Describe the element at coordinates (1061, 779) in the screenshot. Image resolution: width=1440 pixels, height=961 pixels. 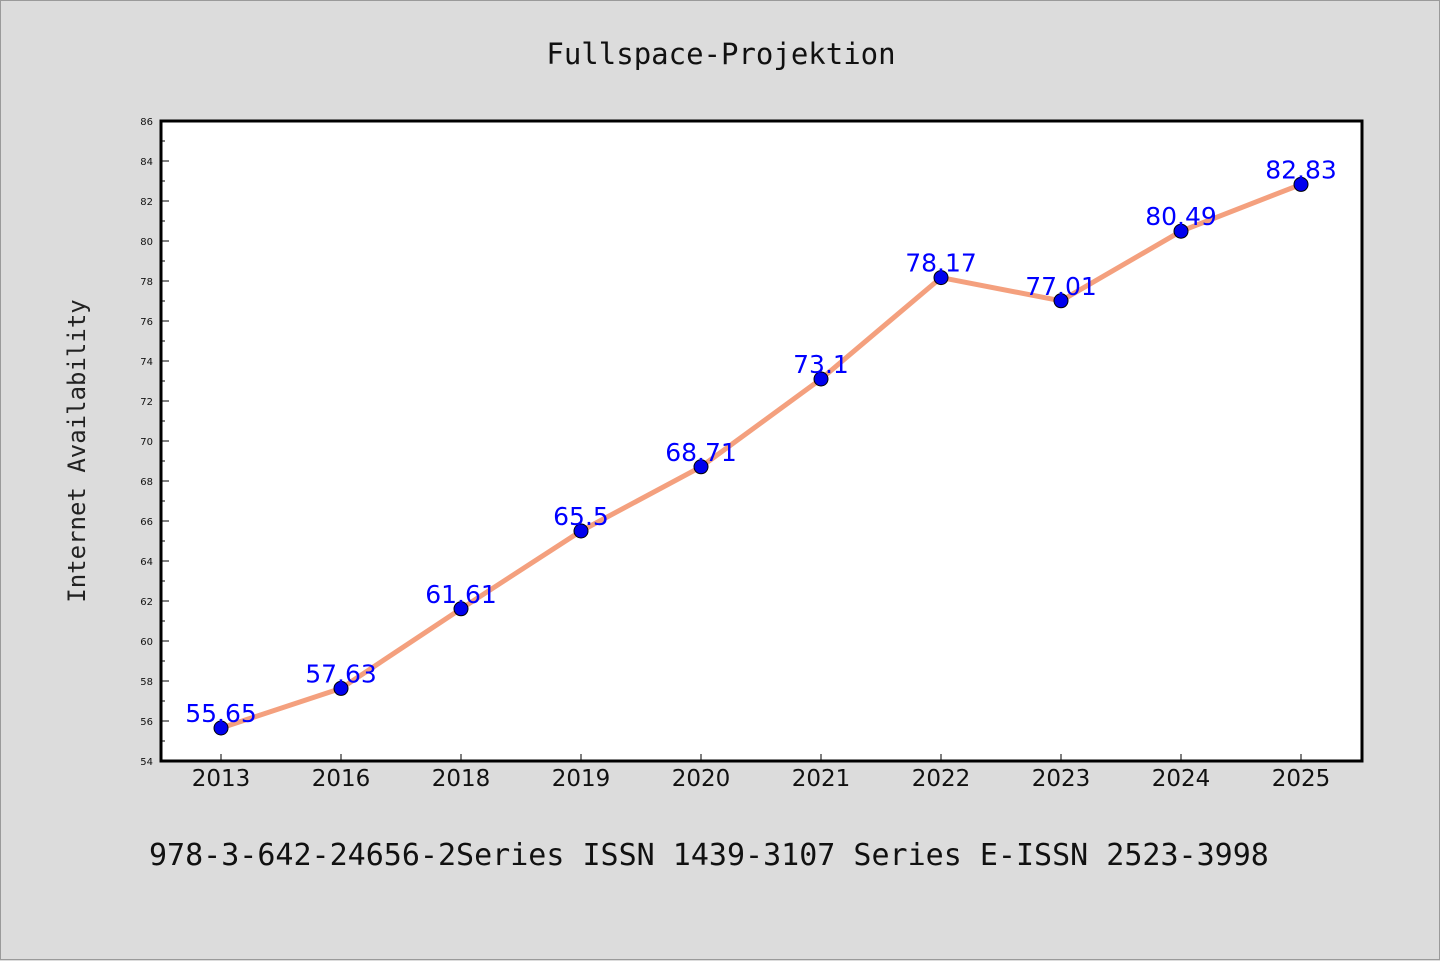
I see `x-tick-label: 2023` at that location.